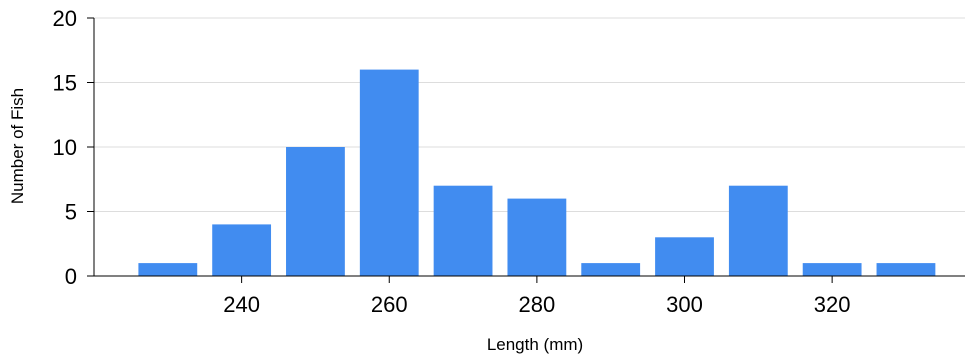 Image resolution: width=971 pixels, height=360 pixels. What do you see at coordinates (537, 304) in the screenshot?
I see `x-tick-label: 280` at bounding box center [537, 304].